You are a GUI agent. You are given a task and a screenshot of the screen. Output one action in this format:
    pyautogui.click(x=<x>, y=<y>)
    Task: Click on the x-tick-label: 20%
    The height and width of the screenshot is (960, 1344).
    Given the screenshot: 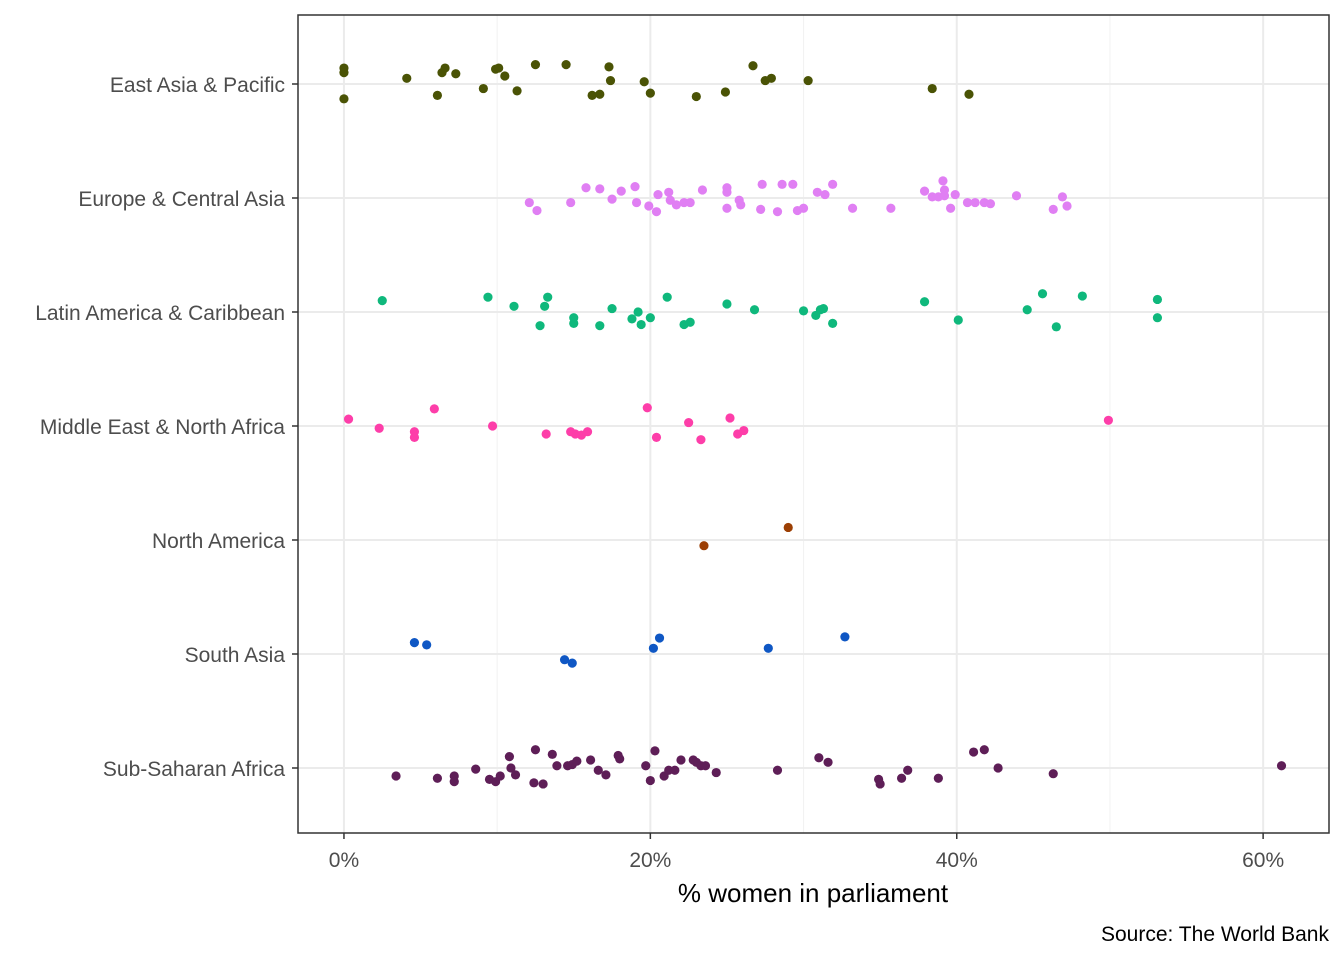 What is the action you would take?
    pyautogui.click(x=650, y=860)
    